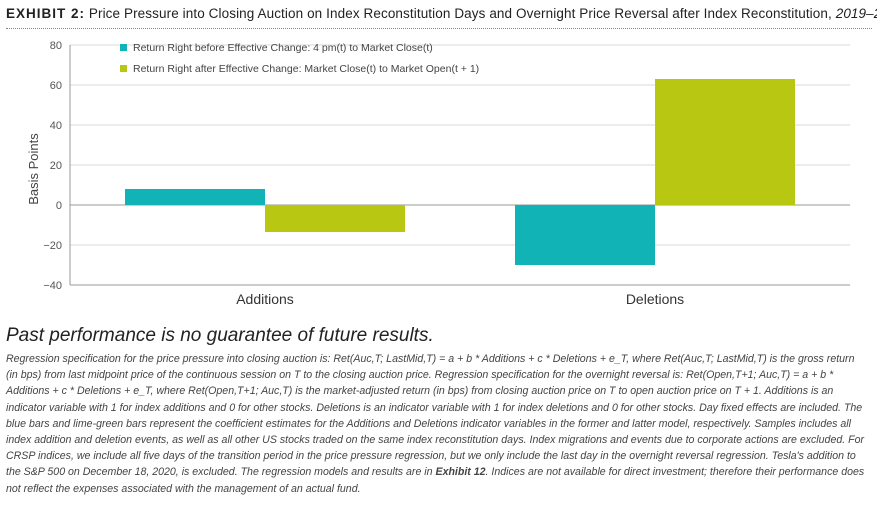  What do you see at coordinates (56, 46) in the screenshot?
I see `y-tick-label: 80` at bounding box center [56, 46].